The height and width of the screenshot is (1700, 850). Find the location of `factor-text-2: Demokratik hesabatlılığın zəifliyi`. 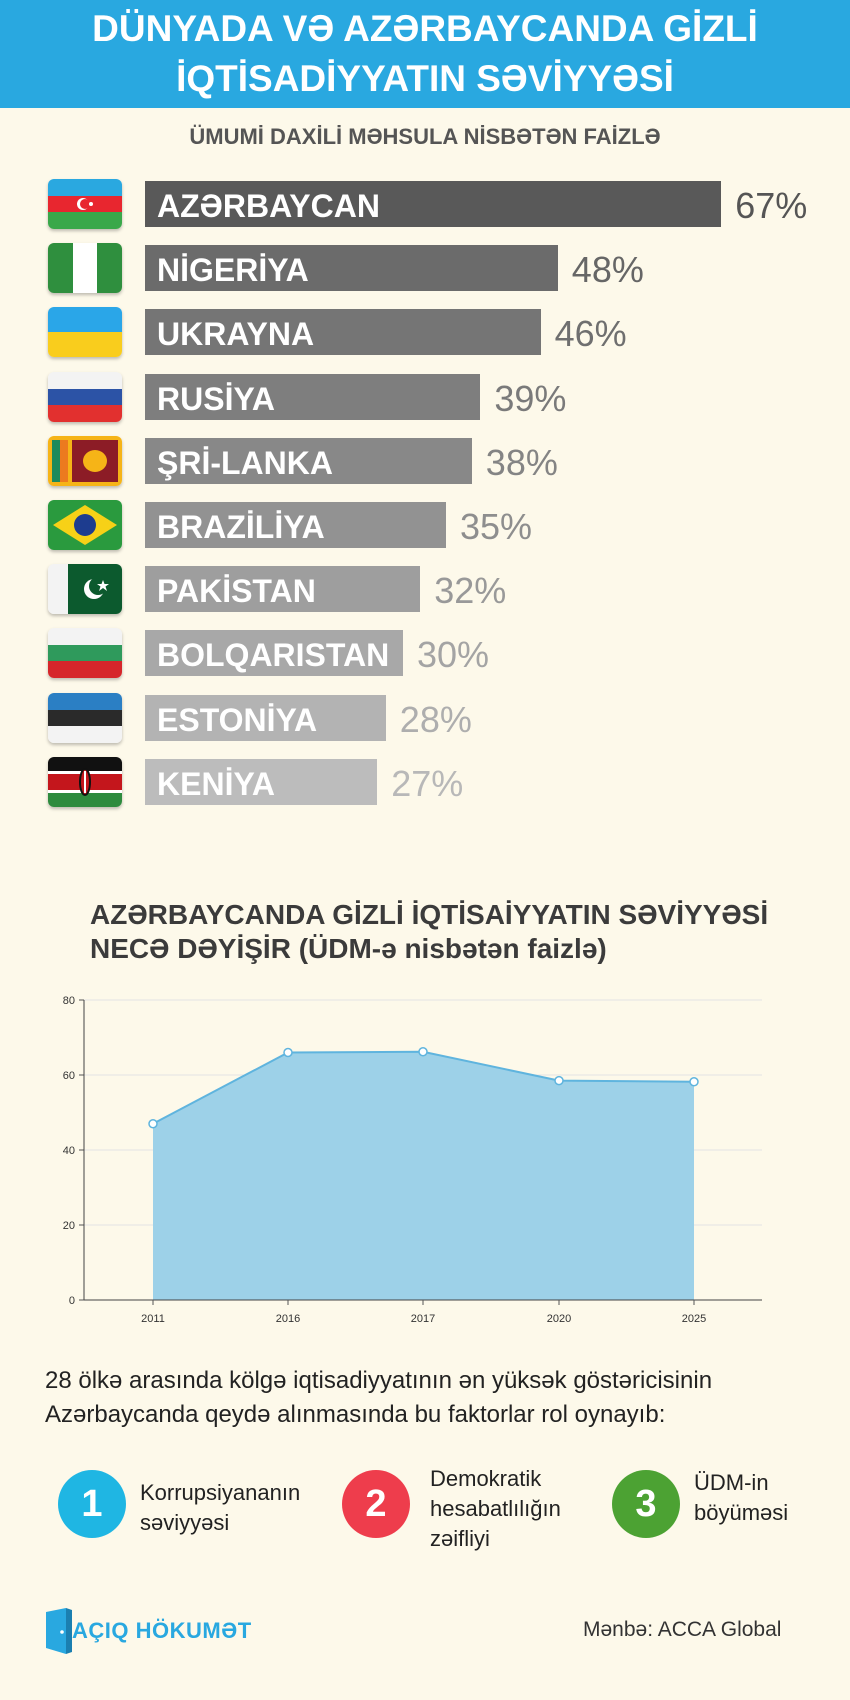

factor-text-2: Demokratik hesabatlılığın zəifliyi is located at coordinates (495, 1509).